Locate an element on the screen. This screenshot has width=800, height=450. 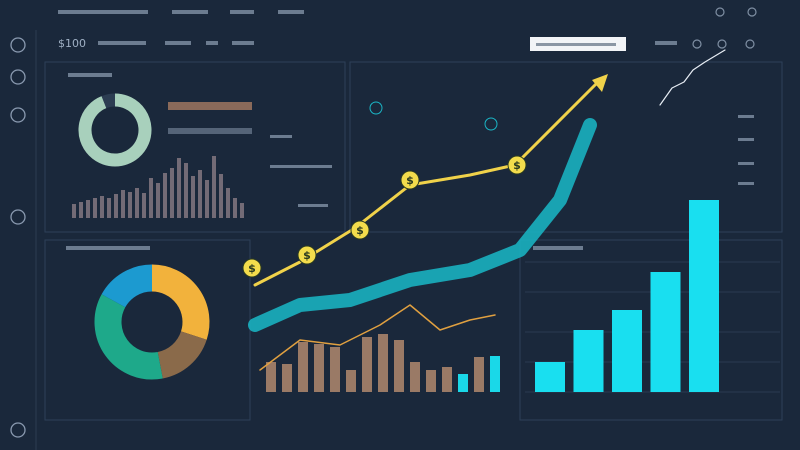
search-placeholder is located at coordinates (576, 44).